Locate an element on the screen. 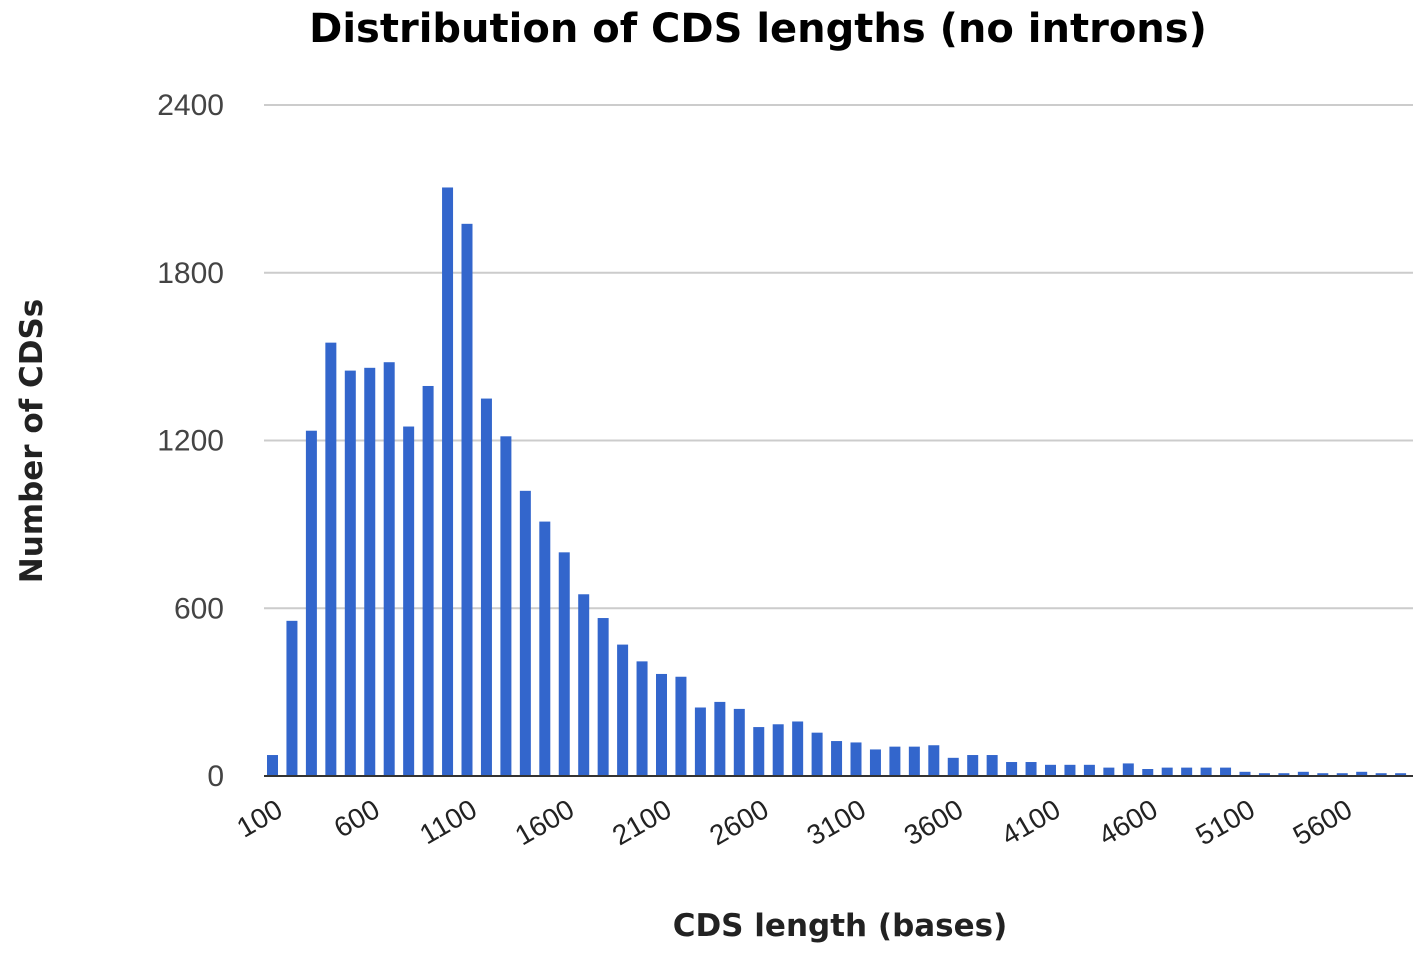 This screenshot has width=1425, height=956. y-tick-label: 2400 is located at coordinates (190, 105).